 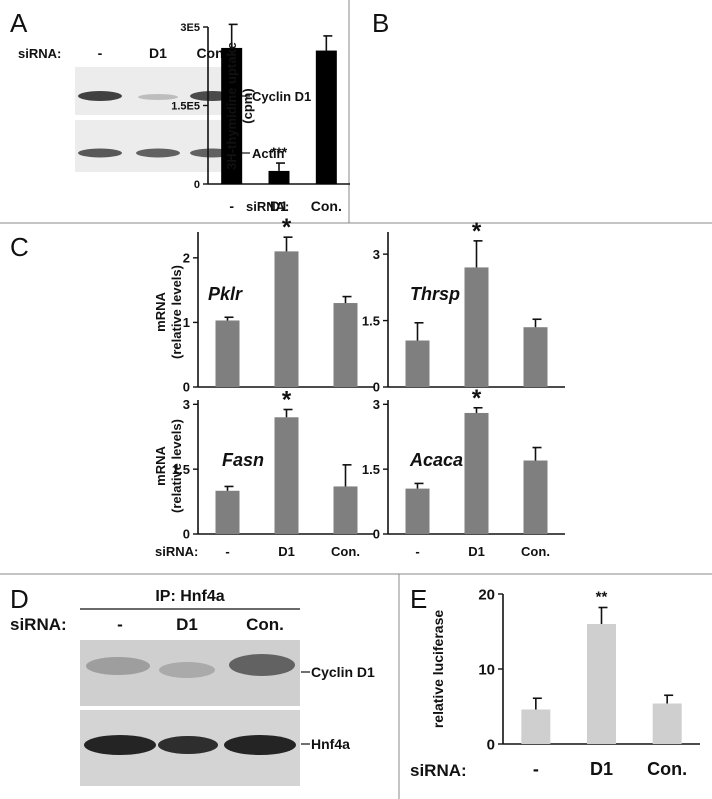 What do you see at coordinates (118, 666) in the screenshot?
I see `blot-d-band-cyclind1-lane1` at bounding box center [118, 666].